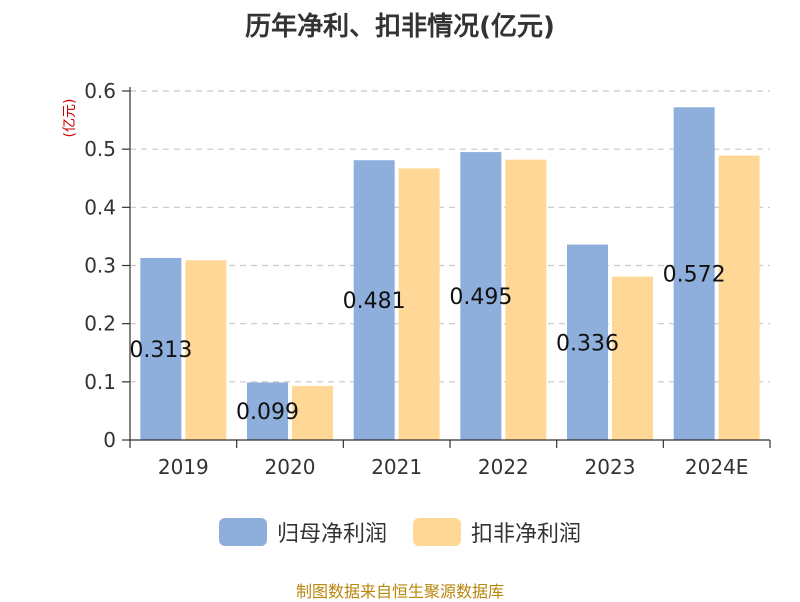 Image resolution: width=800 pixels, height=602 pixels. Describe the element at coordinates (396, 467) in the screenshot. I see `x-tick-label: 2021` at that location.